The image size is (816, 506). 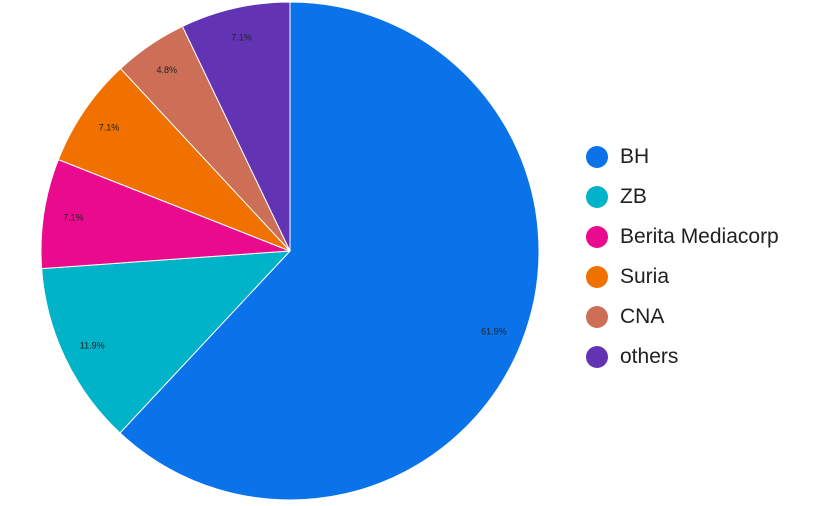 What do you see at coordinates (166, 342) in the screenshot?
I see `pie-slice-zb` at bounding box center [166, 342].